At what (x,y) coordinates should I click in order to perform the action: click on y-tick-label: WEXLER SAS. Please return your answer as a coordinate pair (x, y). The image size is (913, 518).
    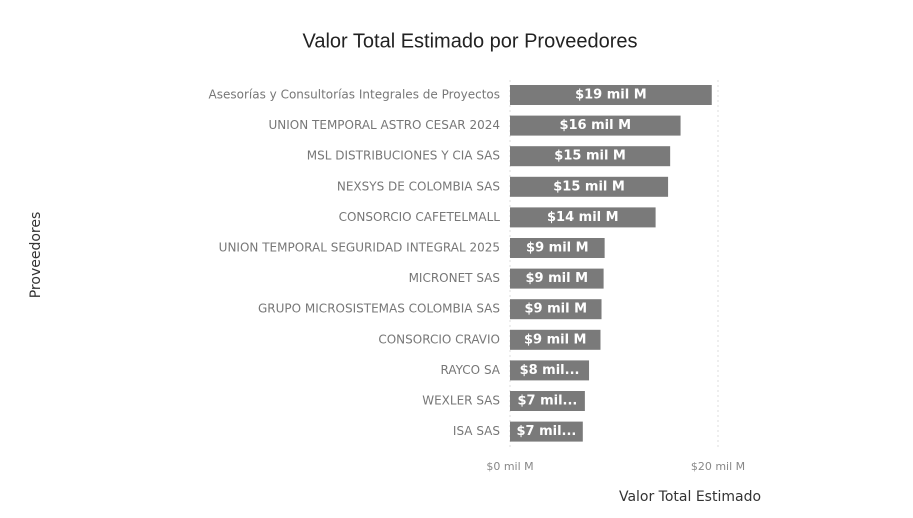
    Looking at the image, I should click on (461, 401).